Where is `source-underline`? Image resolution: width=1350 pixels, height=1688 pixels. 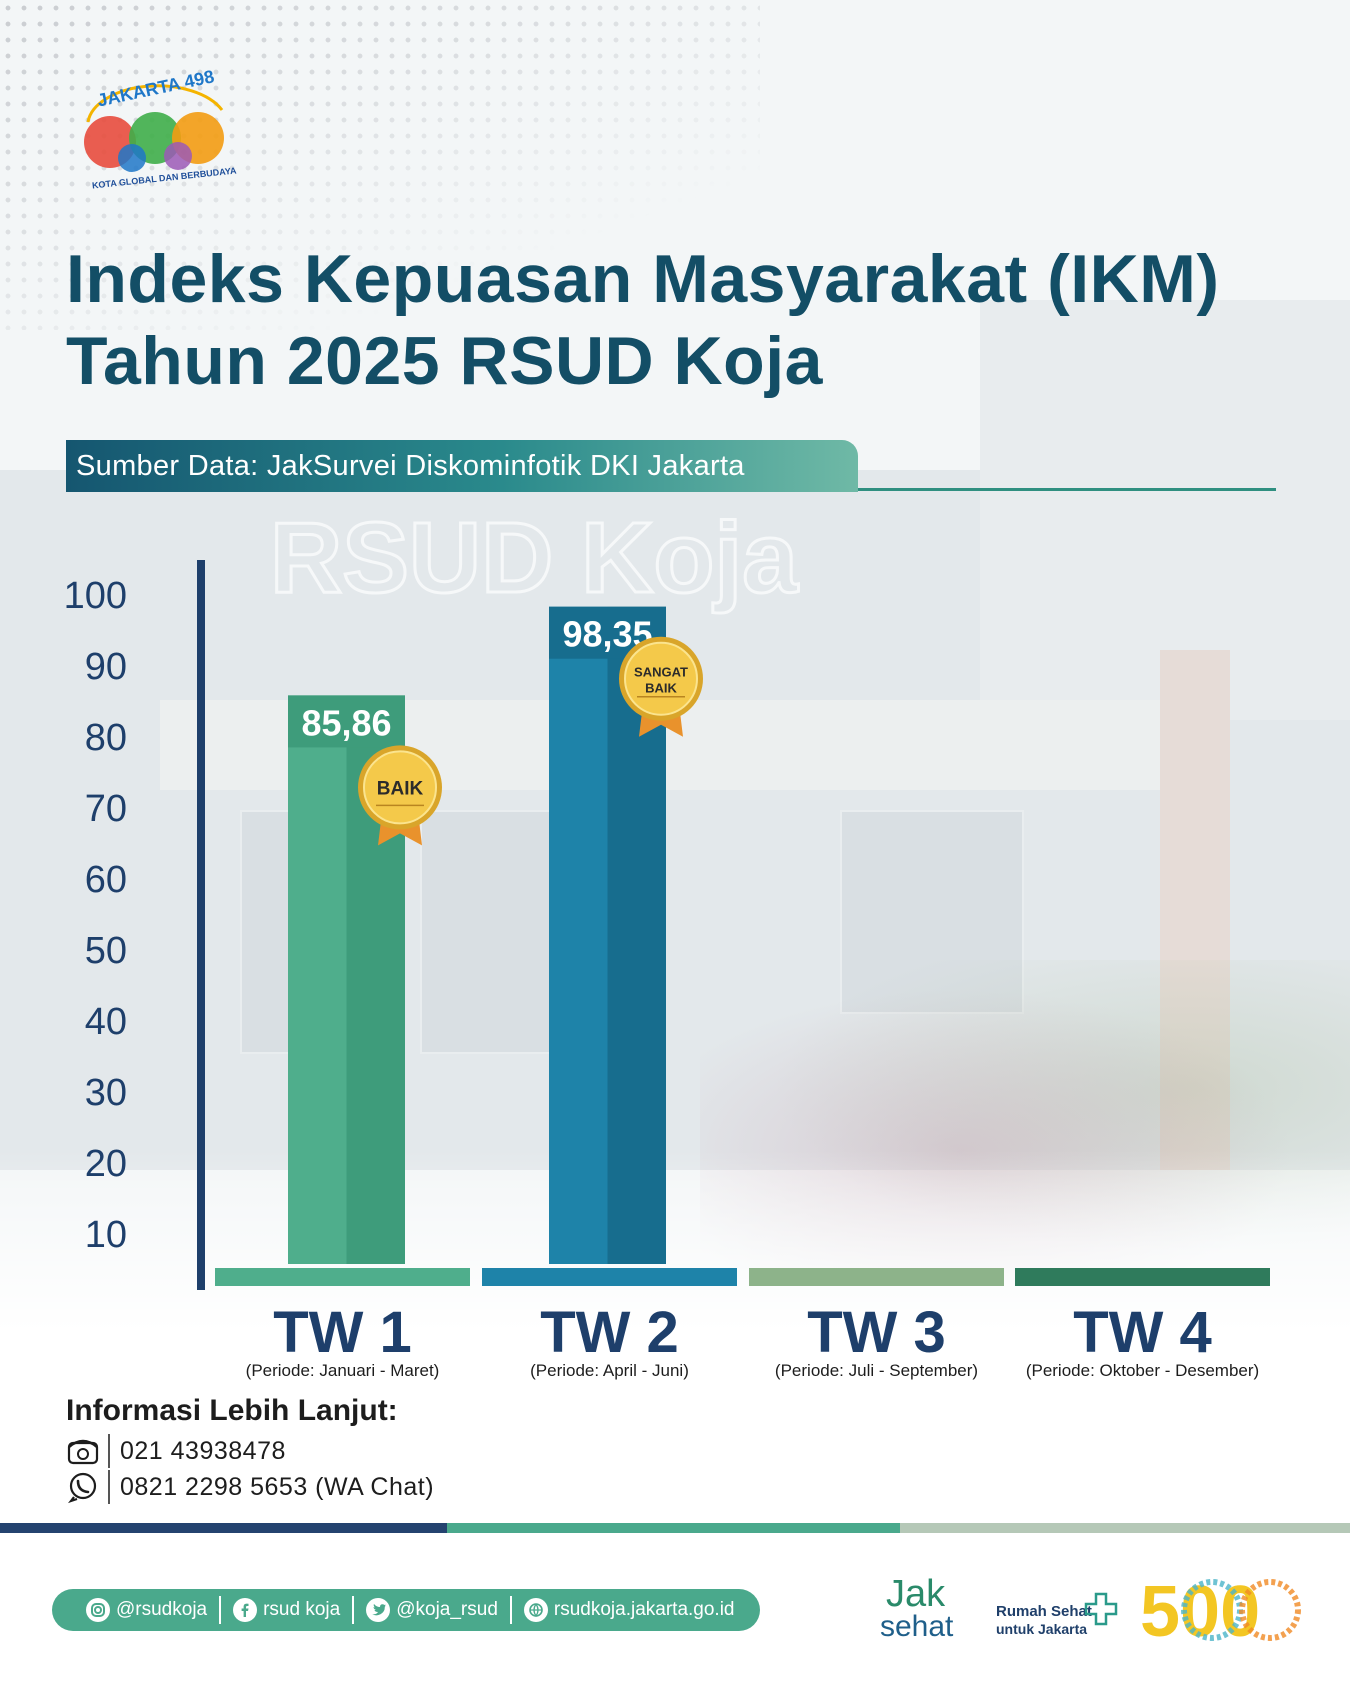 source-underline is located at coordinates (1067, 489).